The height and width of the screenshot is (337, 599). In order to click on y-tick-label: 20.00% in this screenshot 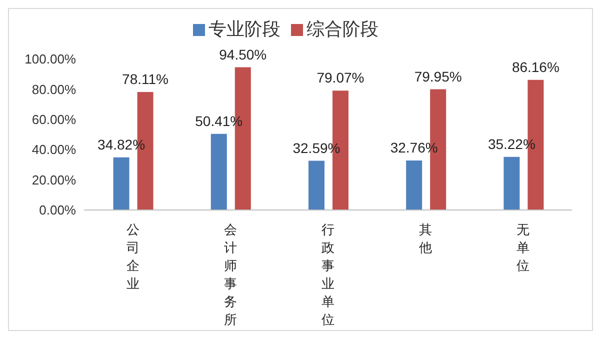, I will do `click(54, 180)`.